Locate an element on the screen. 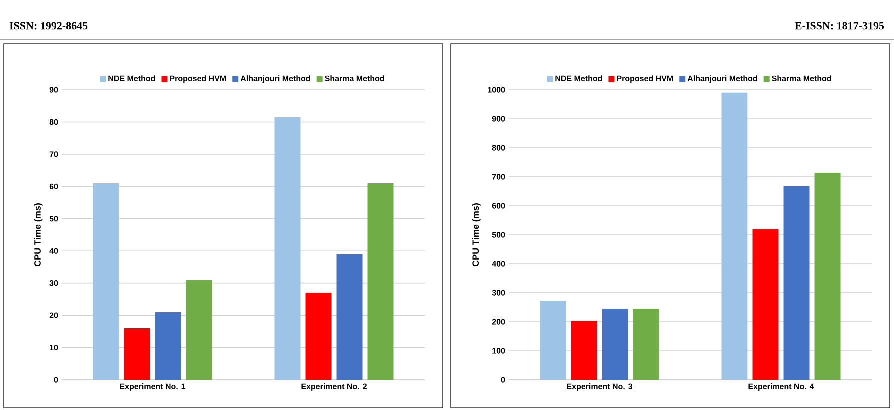 This screenshot has height=410, width=894. y-tick-label: 600 is located at coordinates (499, 206).